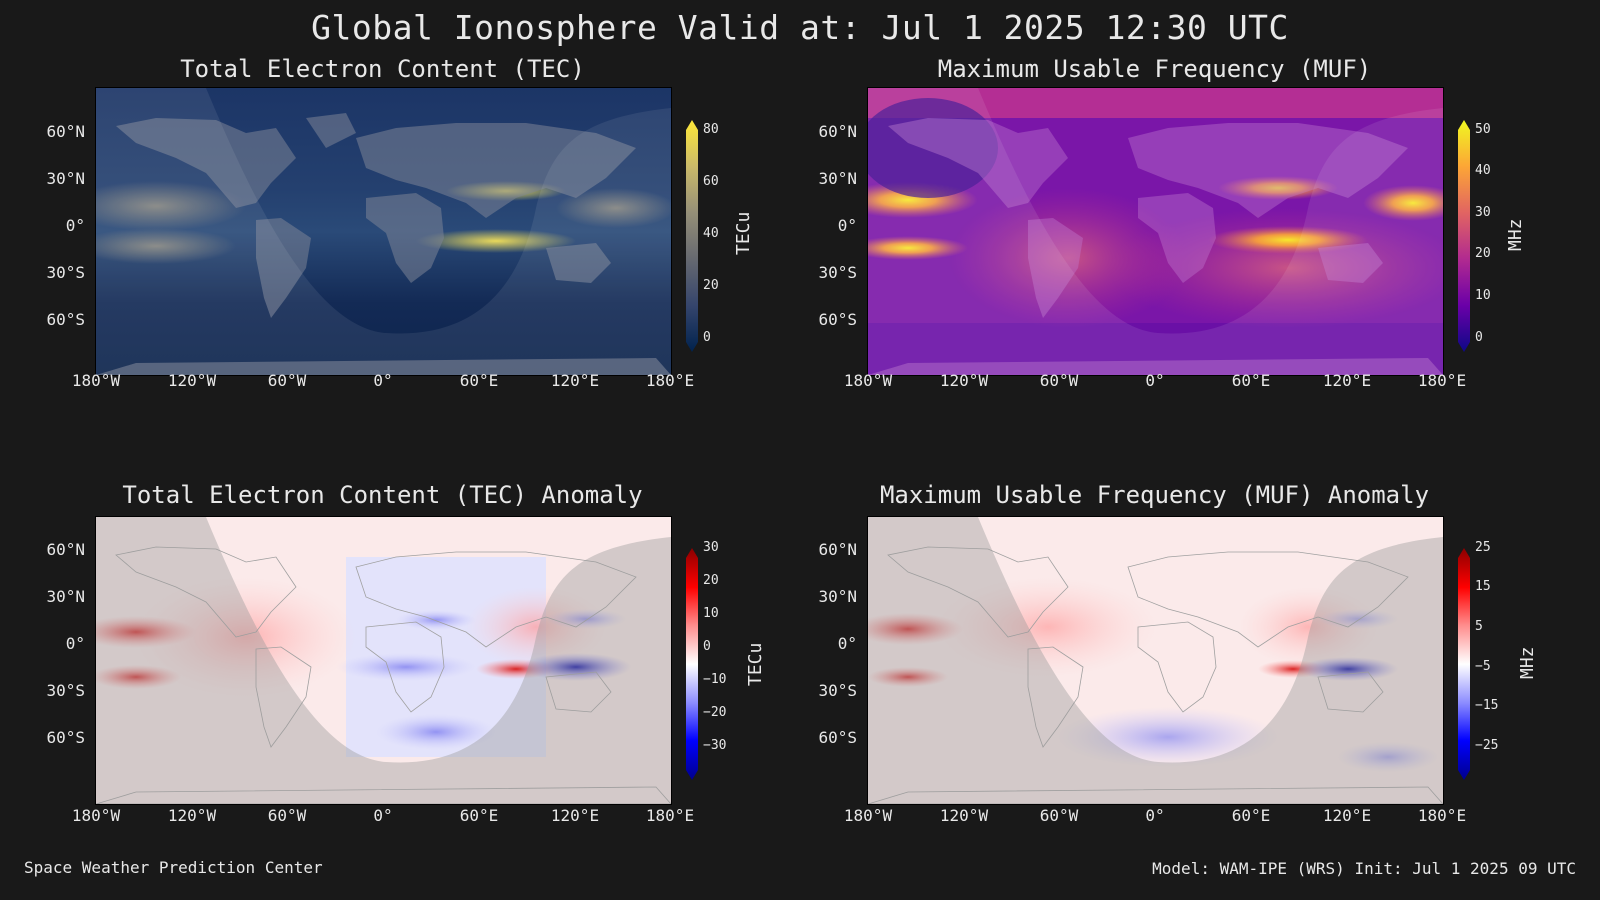  Describe the element at coordinates (711, 181) in the screenshot. I see `colorbar-tick: 60` at that location.